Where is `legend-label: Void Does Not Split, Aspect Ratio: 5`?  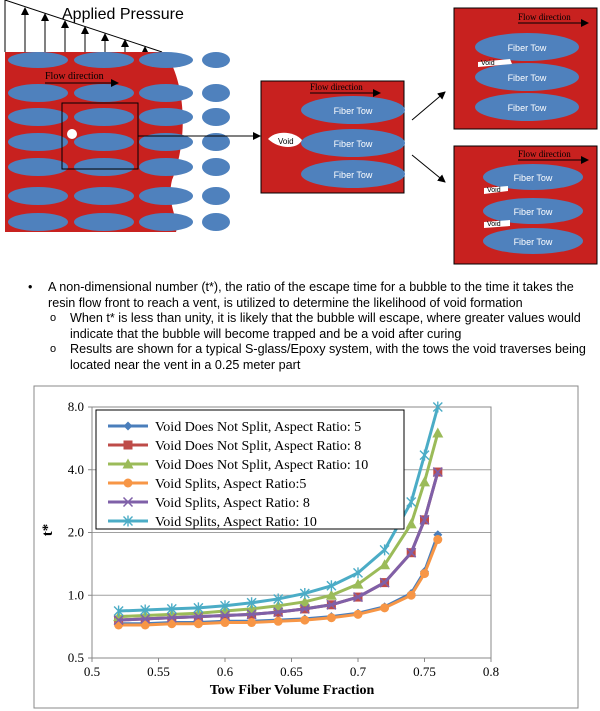 legend-label: Void Does Not Split, Aspect Ratio: 5 is located at coordinates (258, 427).